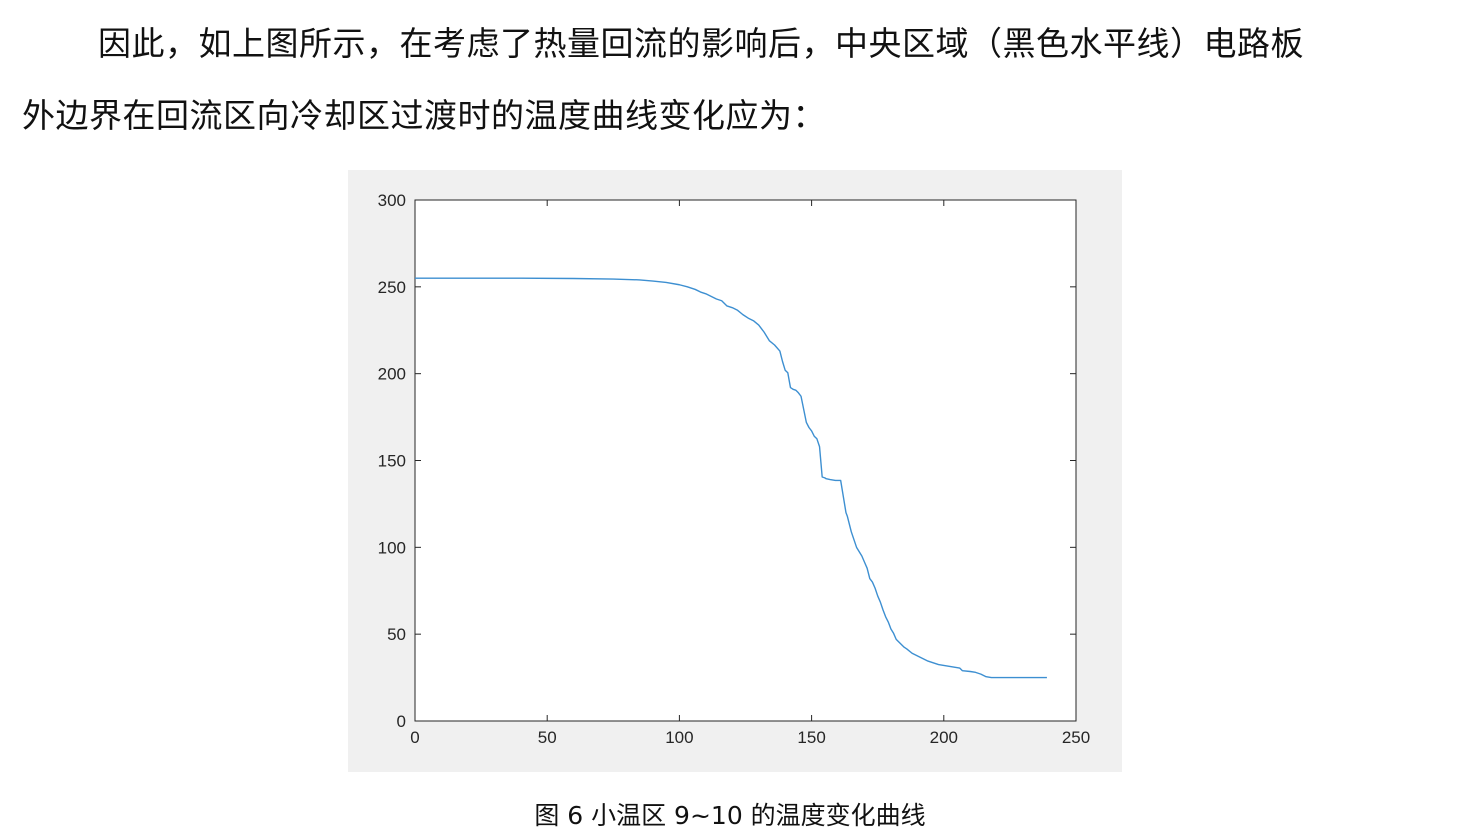 The width and height of the screenshot is (1460, 834). Describe the element at coordinates (396, 634) in the screenshot. I see `y-tick-label-50: 50` at that location.